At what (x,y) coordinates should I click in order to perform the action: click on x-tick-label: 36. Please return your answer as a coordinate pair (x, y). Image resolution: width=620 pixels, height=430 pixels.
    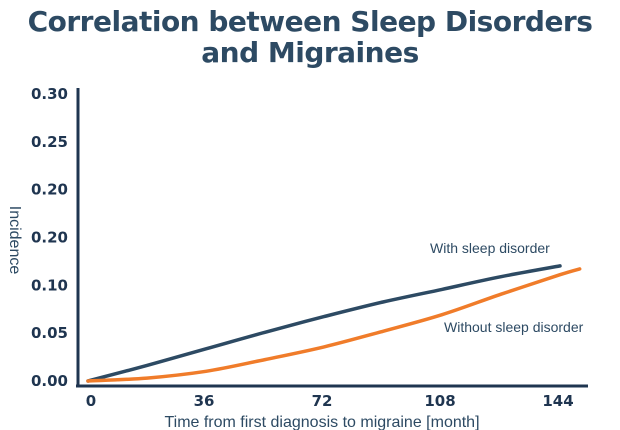
    Looking at the image, I should click on (204, 401).